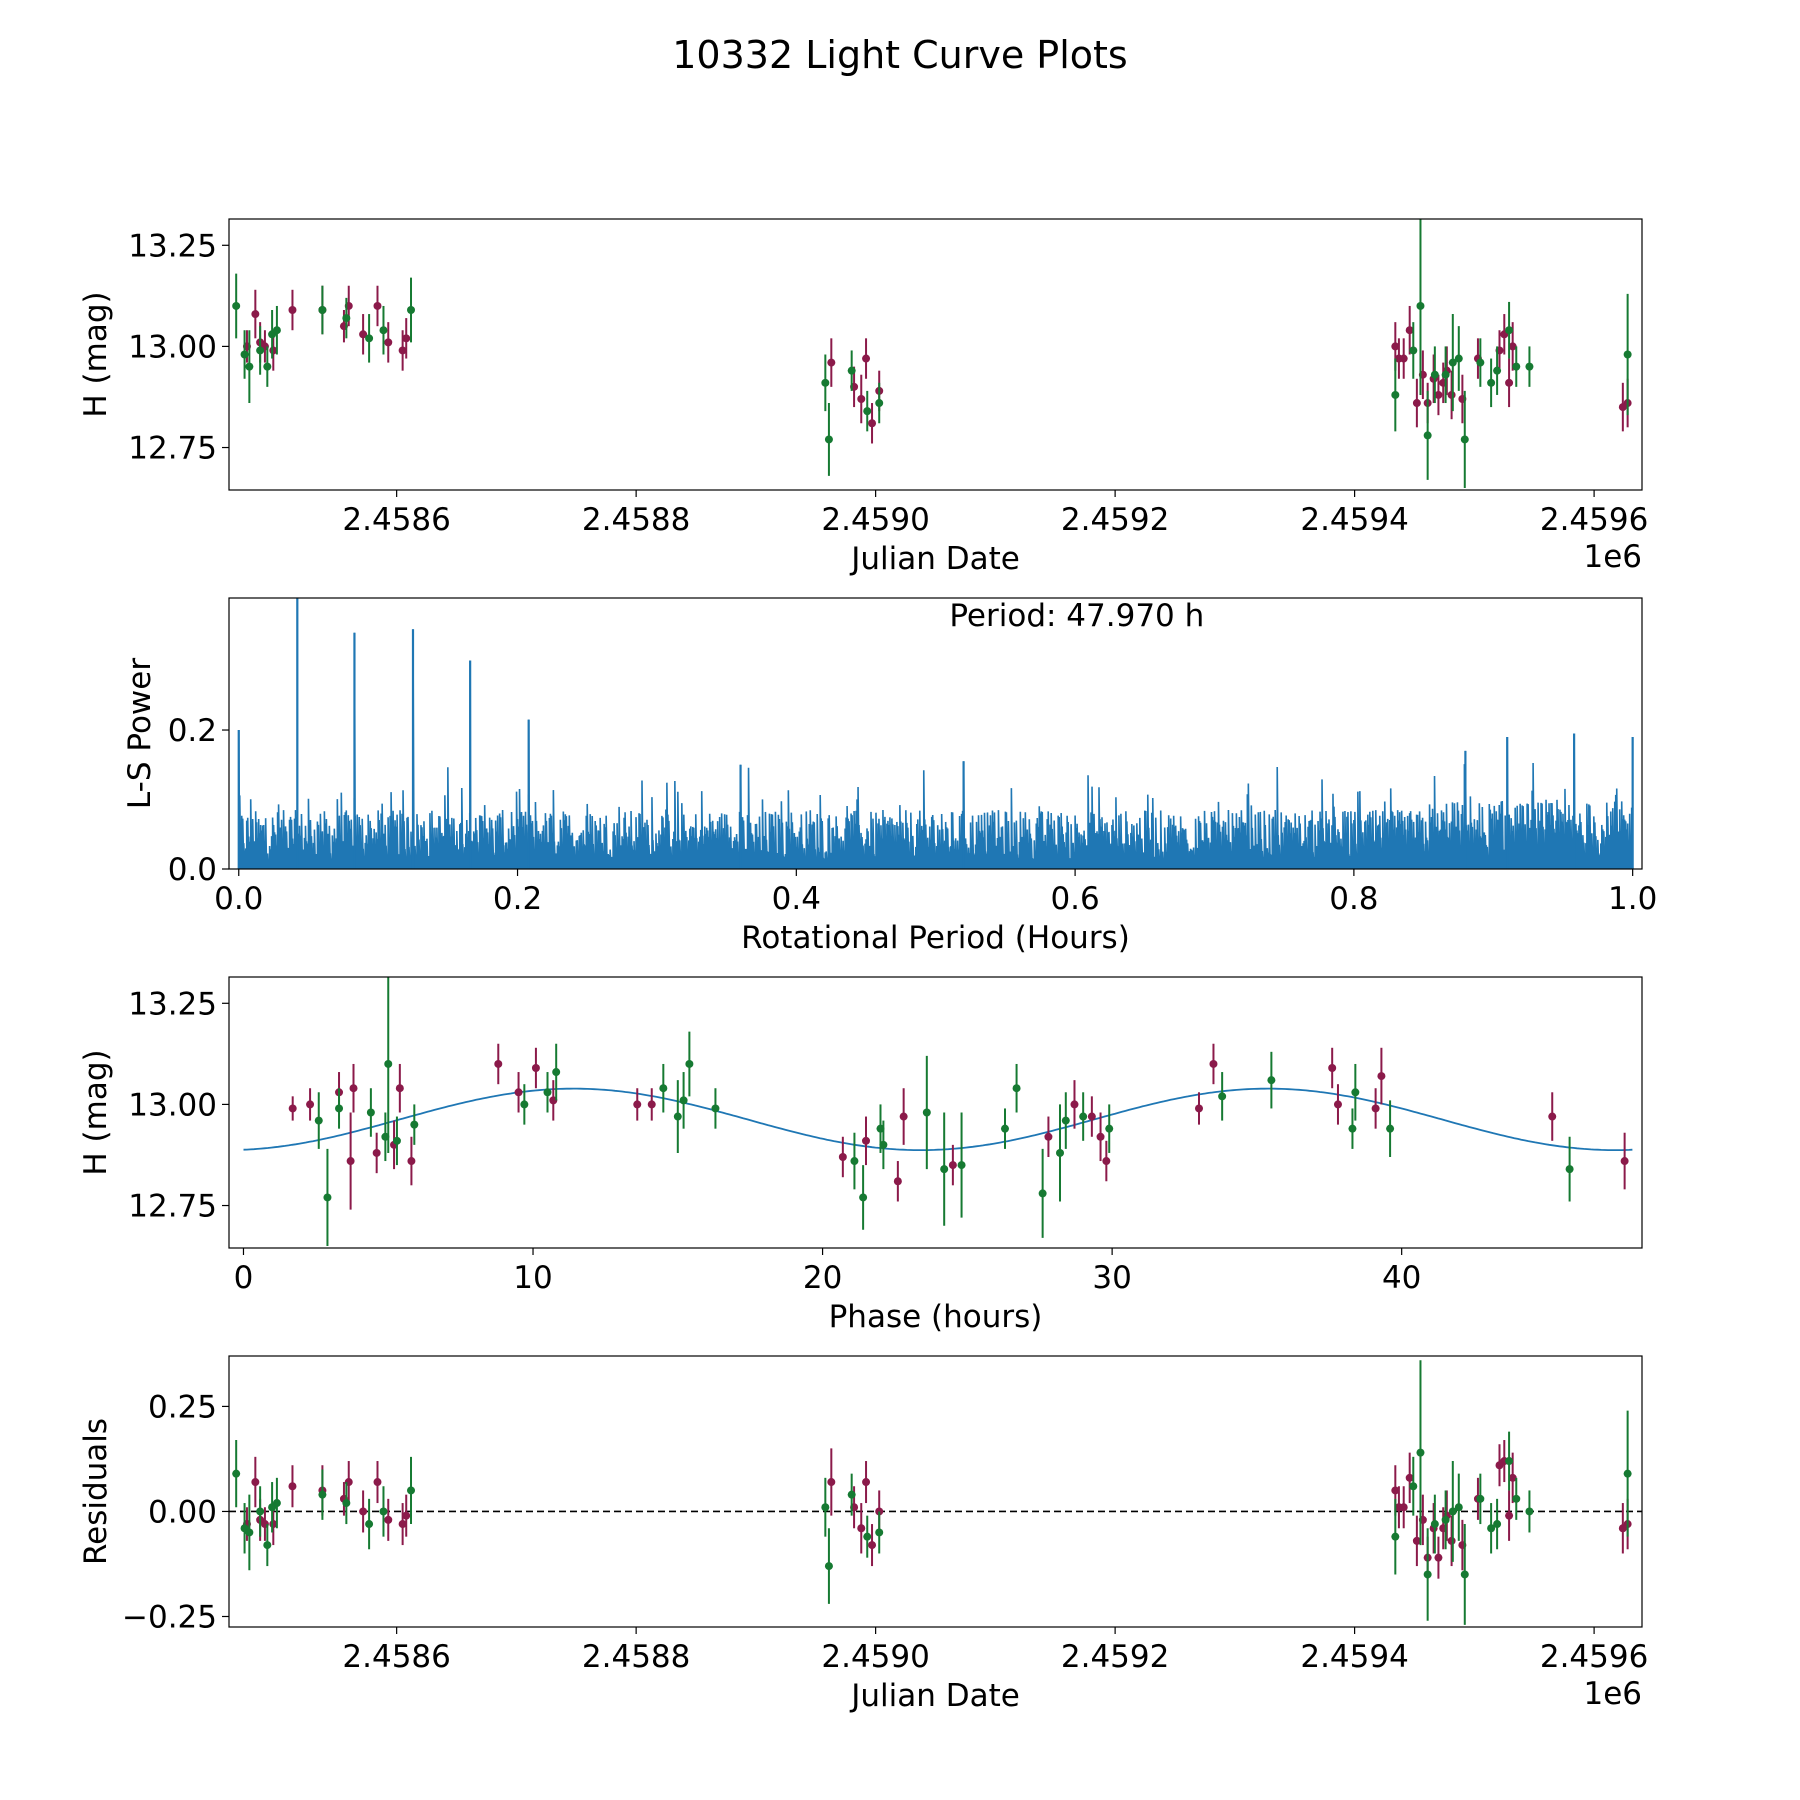 This screenshot has height=1800, width=1800. Describe the element at coordinates (1076, 616) in the screenshot. I see `period-annotation: Period: 47.970 h` at that location.